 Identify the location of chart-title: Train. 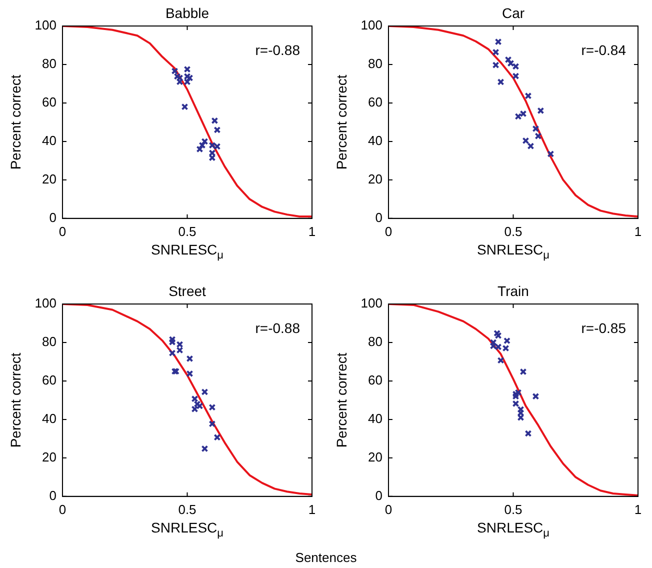
(513, 290).